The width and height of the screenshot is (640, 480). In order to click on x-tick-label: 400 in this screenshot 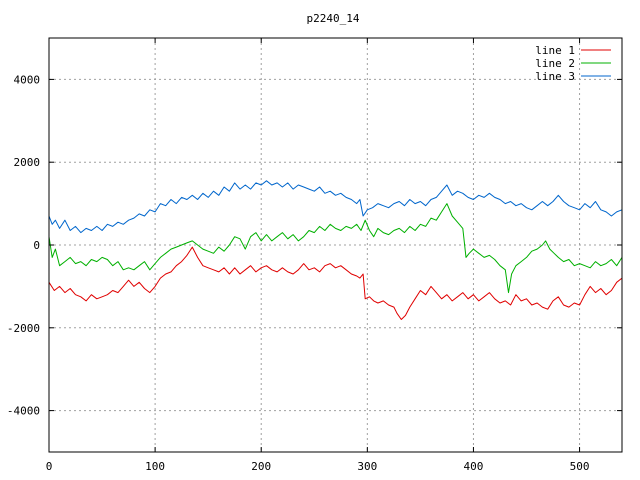, I will do `click(474, 466)`.